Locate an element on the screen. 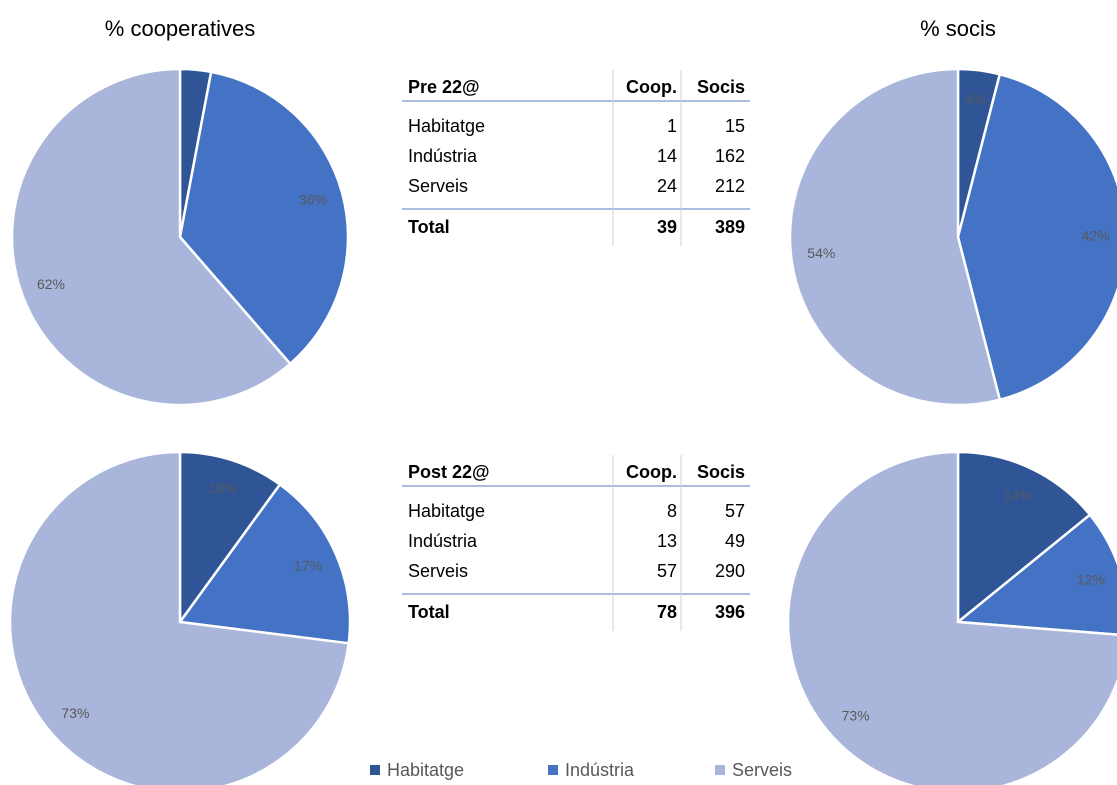  data-label: 10% is located at coordinates (223, 488).